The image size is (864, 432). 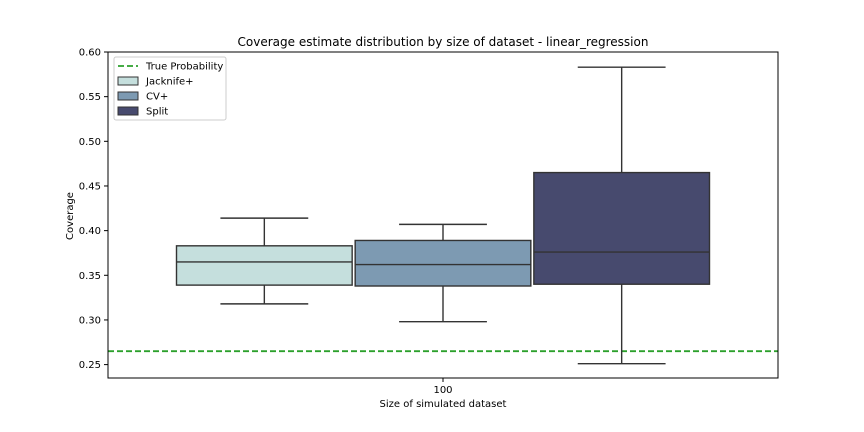 What do you see at coordinates (90, 53) in the screenshot?
I see `y-tick-label: 0.60` at bounding box center [90, 53].